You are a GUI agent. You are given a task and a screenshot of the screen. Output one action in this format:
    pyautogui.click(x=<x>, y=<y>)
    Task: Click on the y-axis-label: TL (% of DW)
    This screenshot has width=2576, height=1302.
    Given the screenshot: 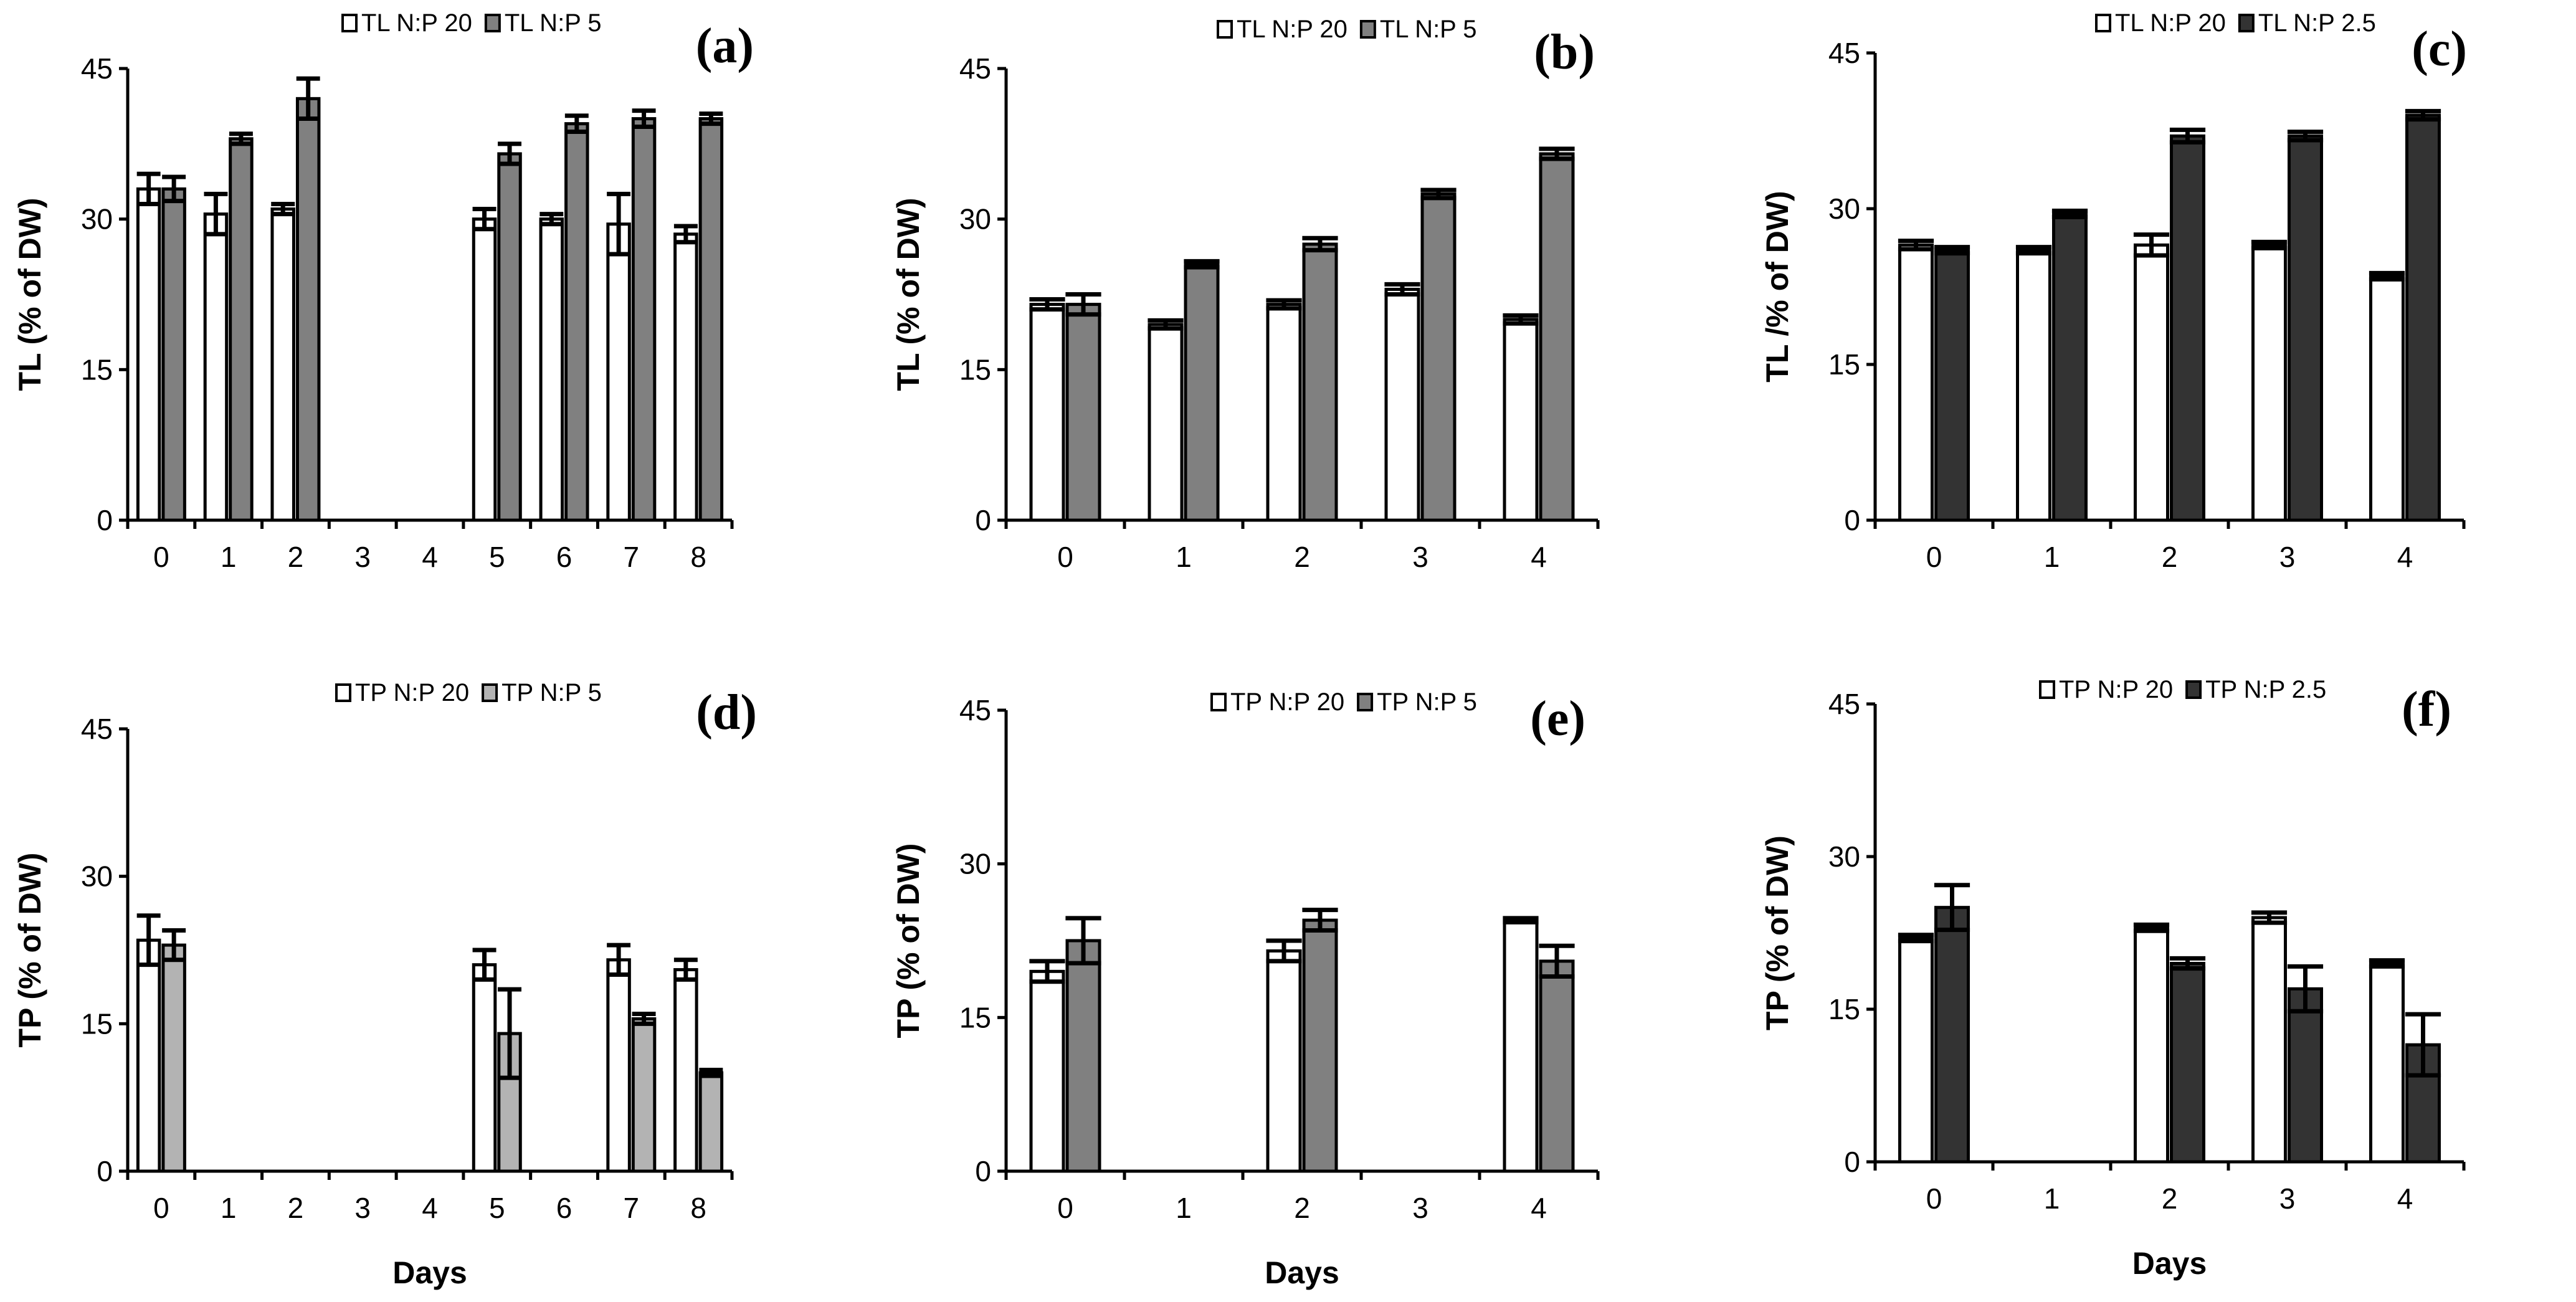 What is the action you would take?
    pyautogui.click(x=29, y=294)
    